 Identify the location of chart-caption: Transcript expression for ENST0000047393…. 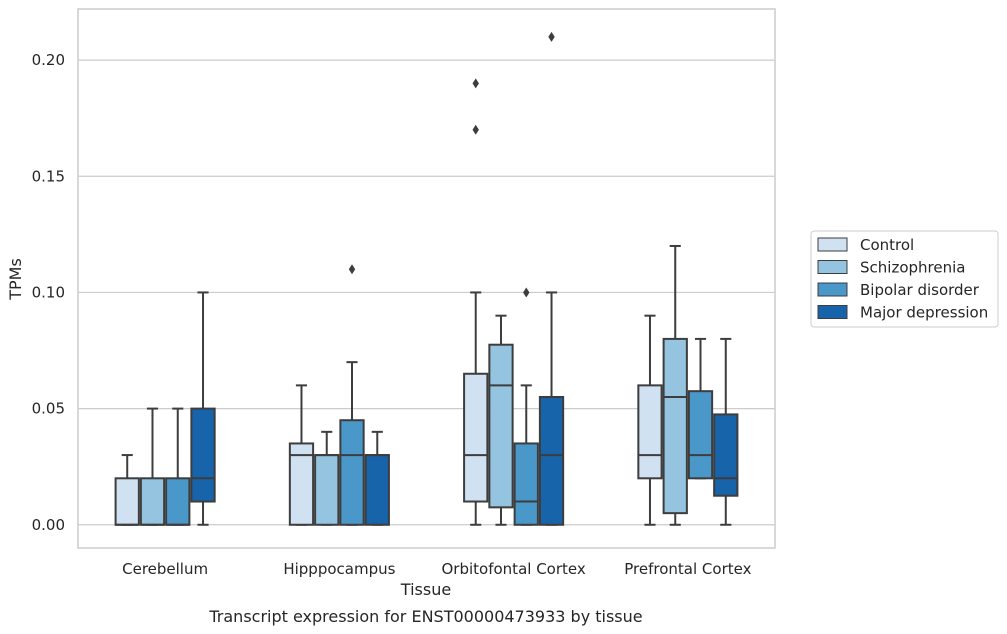
(425, 616).